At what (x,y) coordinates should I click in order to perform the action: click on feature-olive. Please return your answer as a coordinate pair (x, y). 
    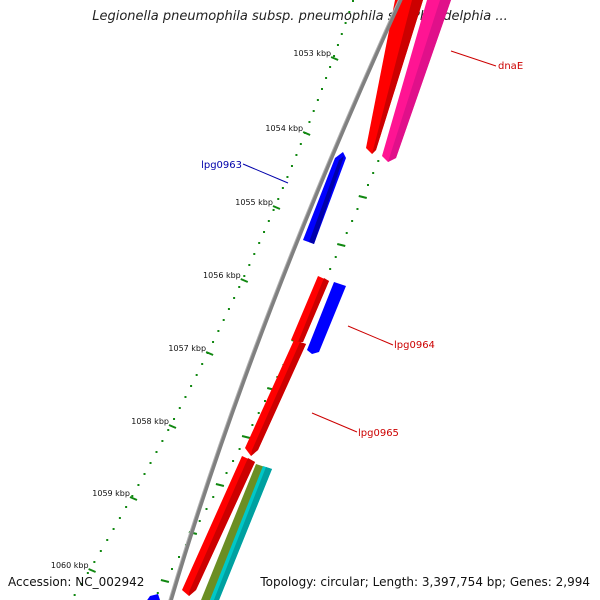
    Looking at the image, I should click on (231, 532).